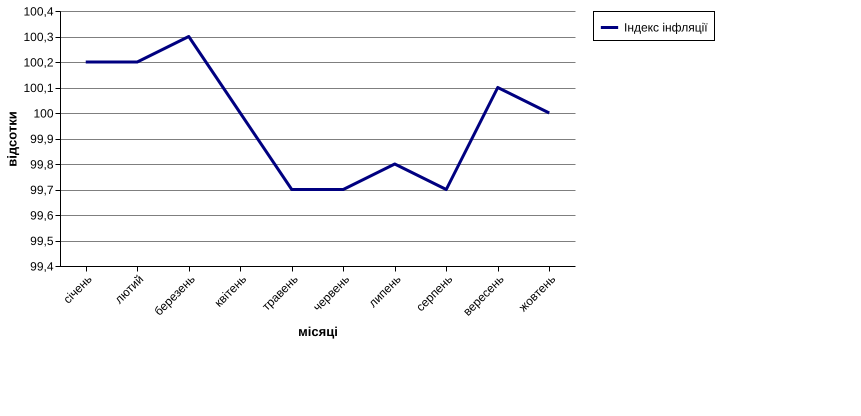 The width and height of the screenshot is (861, 416). What do you see at coordinates (42, 241) in the screenshot?
I see `y-tick-label: 99,5` at bounding box center [42, 241].